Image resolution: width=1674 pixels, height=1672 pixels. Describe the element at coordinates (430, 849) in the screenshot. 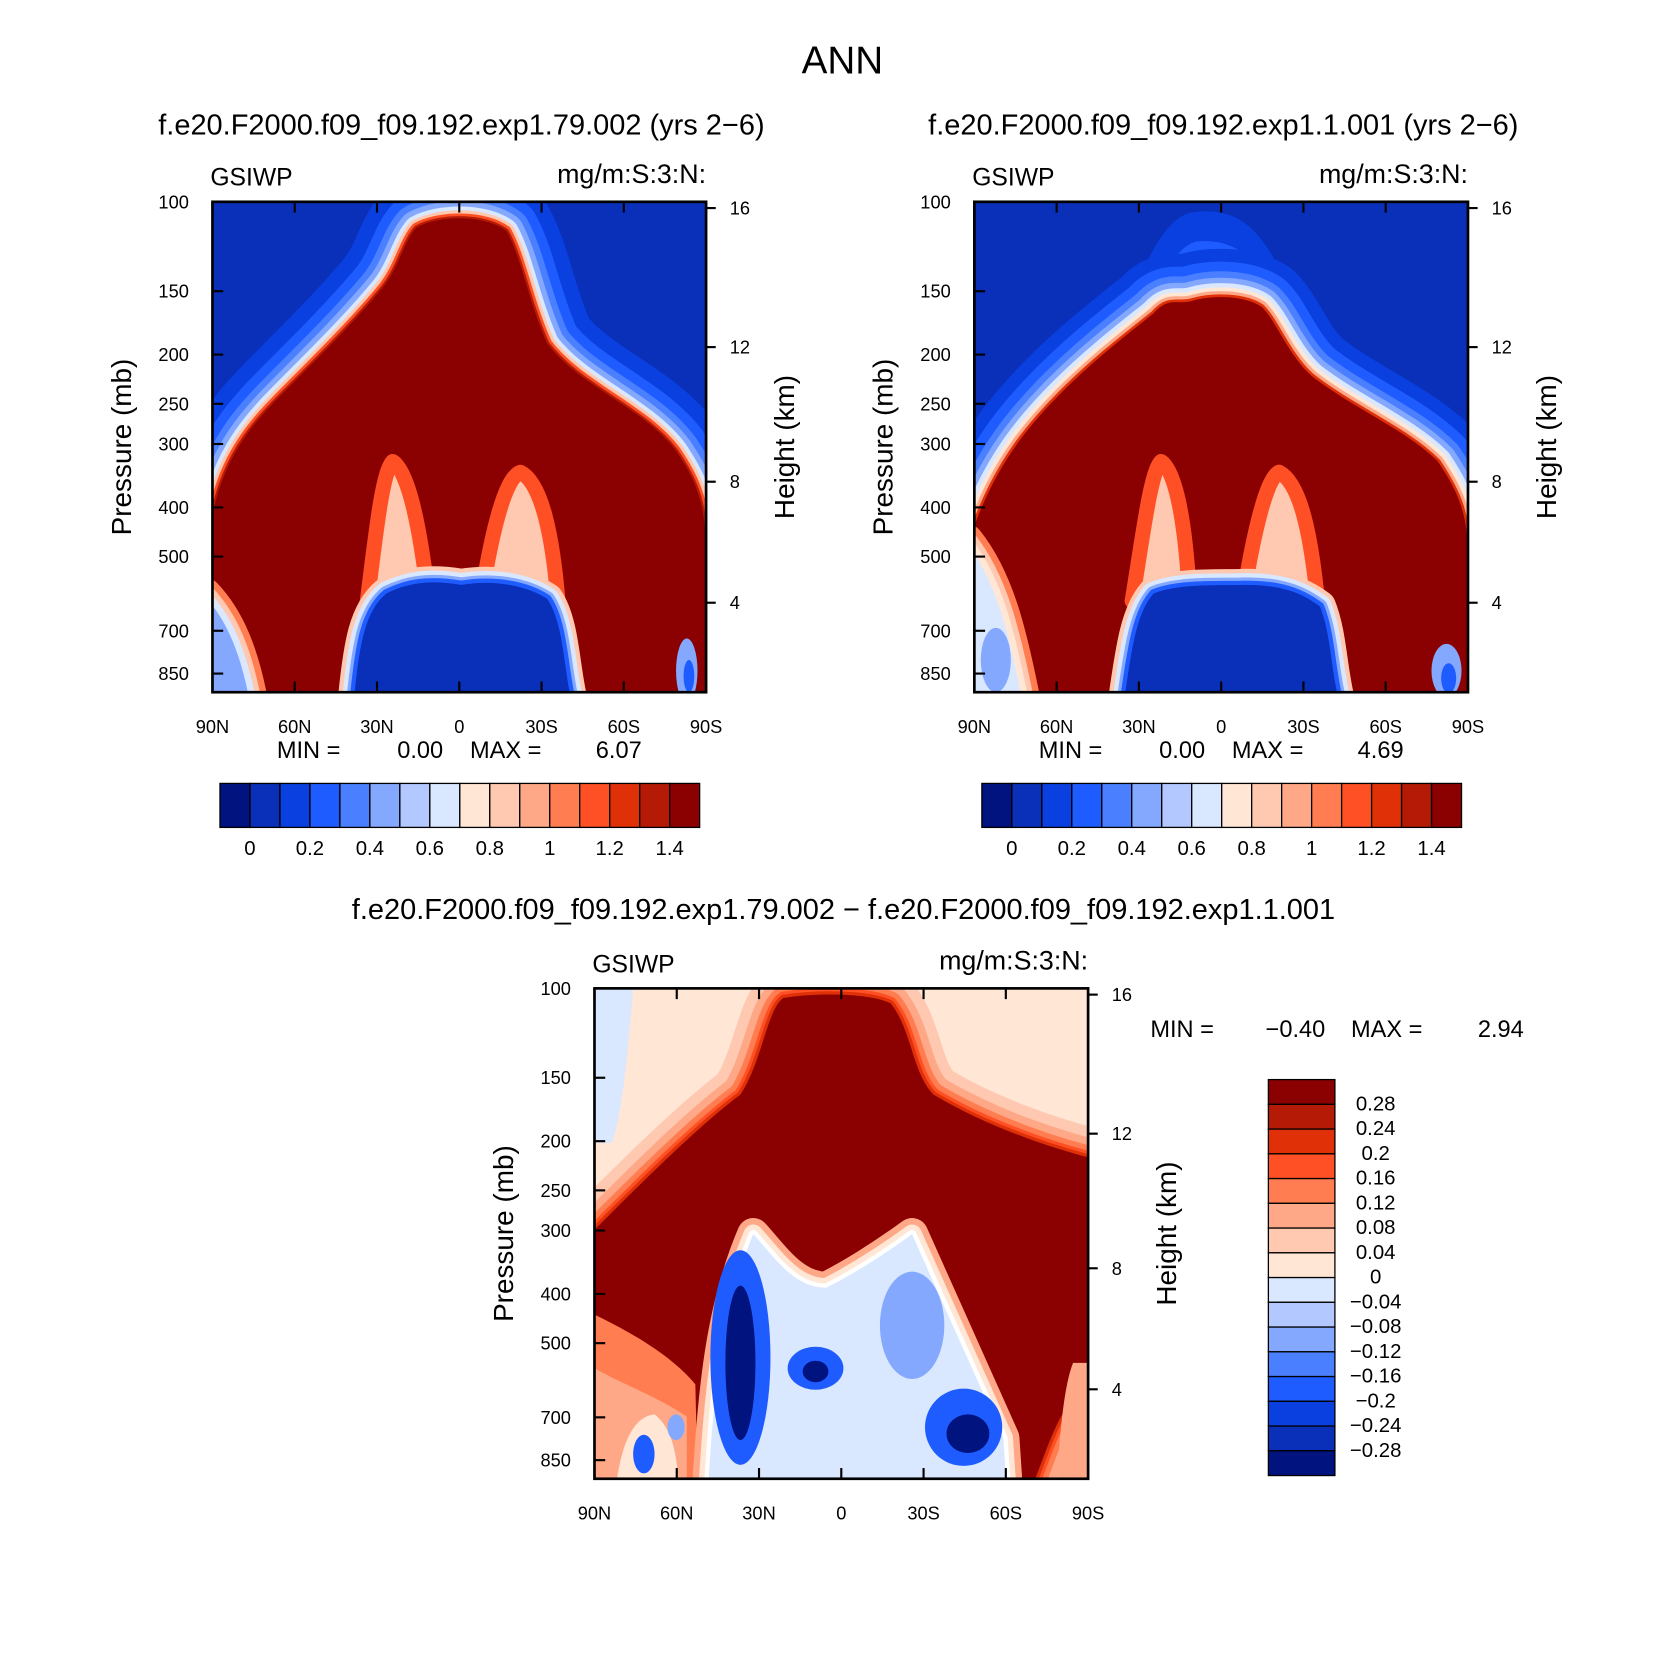

I see `colorbar-label: 0.6` at that location.